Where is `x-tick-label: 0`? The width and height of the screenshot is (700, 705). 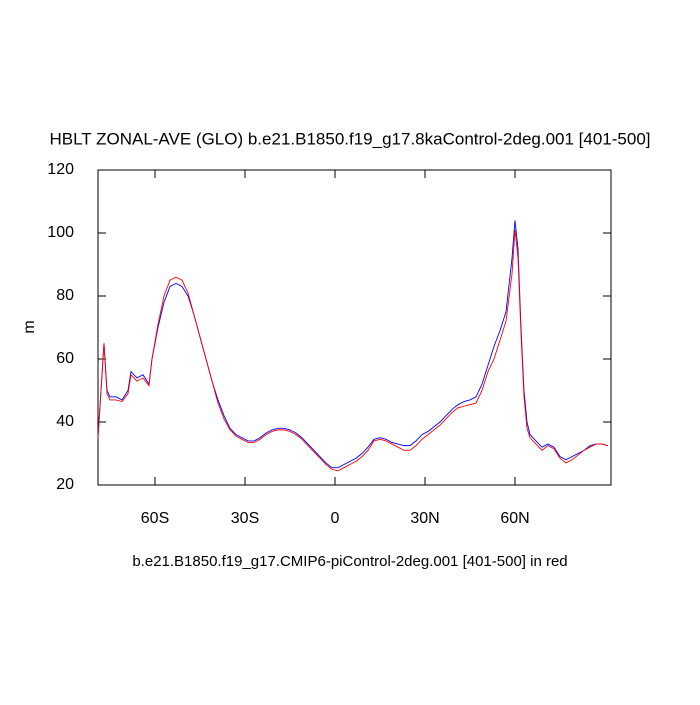
x-tick-label: 0 is located at coordinates (335, 518).